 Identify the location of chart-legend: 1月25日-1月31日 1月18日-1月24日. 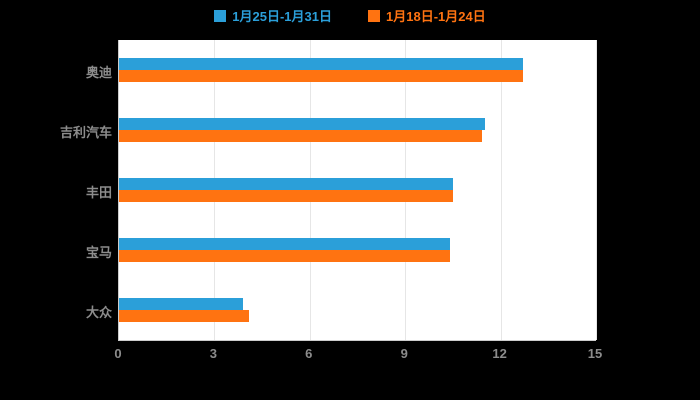
(350, 15).